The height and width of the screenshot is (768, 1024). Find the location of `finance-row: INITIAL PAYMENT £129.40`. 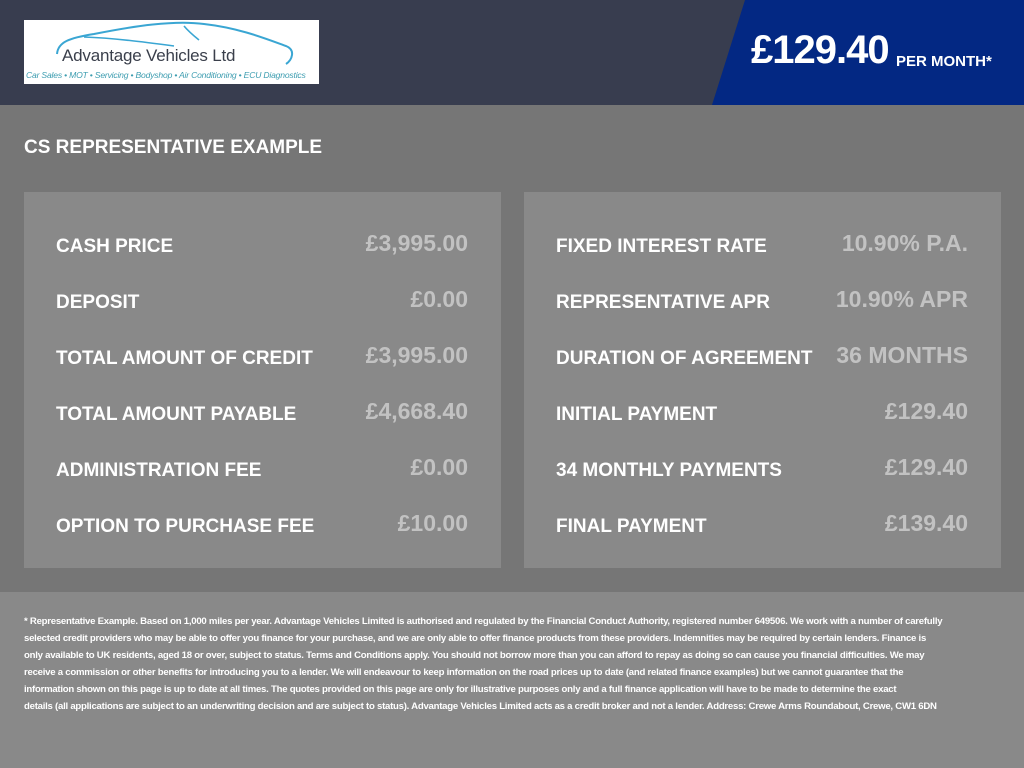

finance-row: INITIAL PAYMENT £129.40 is located at coordinates (762, 413).